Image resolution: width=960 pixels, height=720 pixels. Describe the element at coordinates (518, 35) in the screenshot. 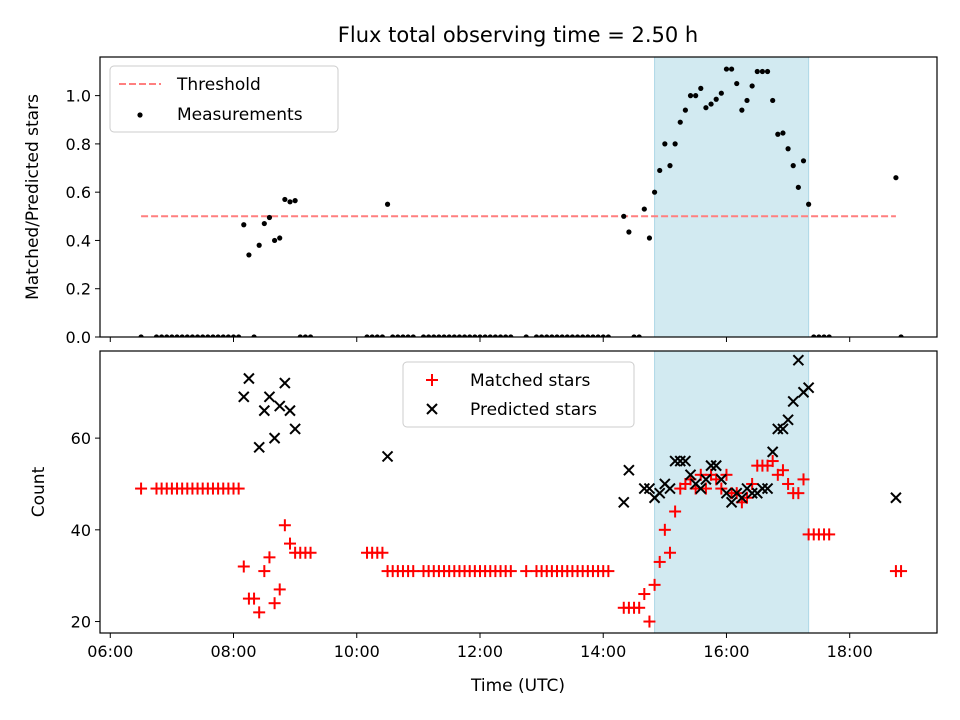

I see `figure-title: Flux total observing time = 2.50 h` at that location.